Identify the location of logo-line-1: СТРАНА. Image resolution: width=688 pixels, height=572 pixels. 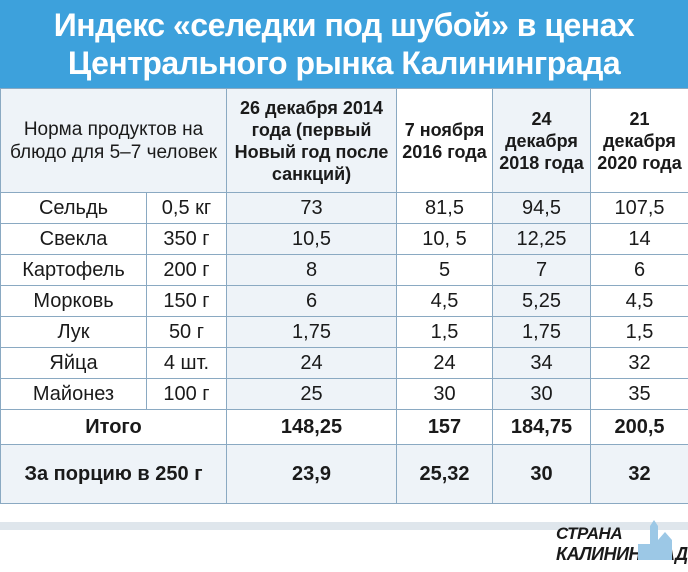
(589, 533).